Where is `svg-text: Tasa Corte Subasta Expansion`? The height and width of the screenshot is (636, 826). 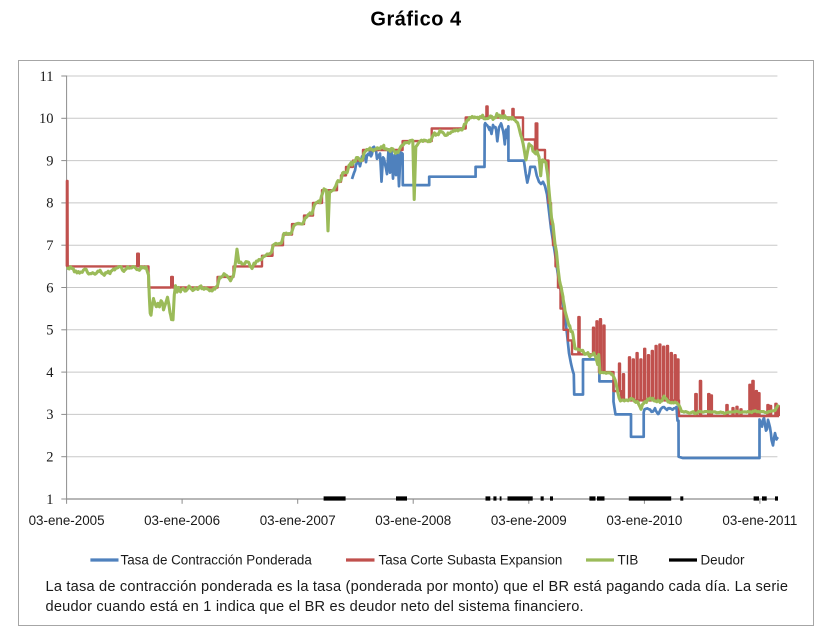
svg-text: Tasa Corte Subasta Expansion is located at coordinates (471, 560).